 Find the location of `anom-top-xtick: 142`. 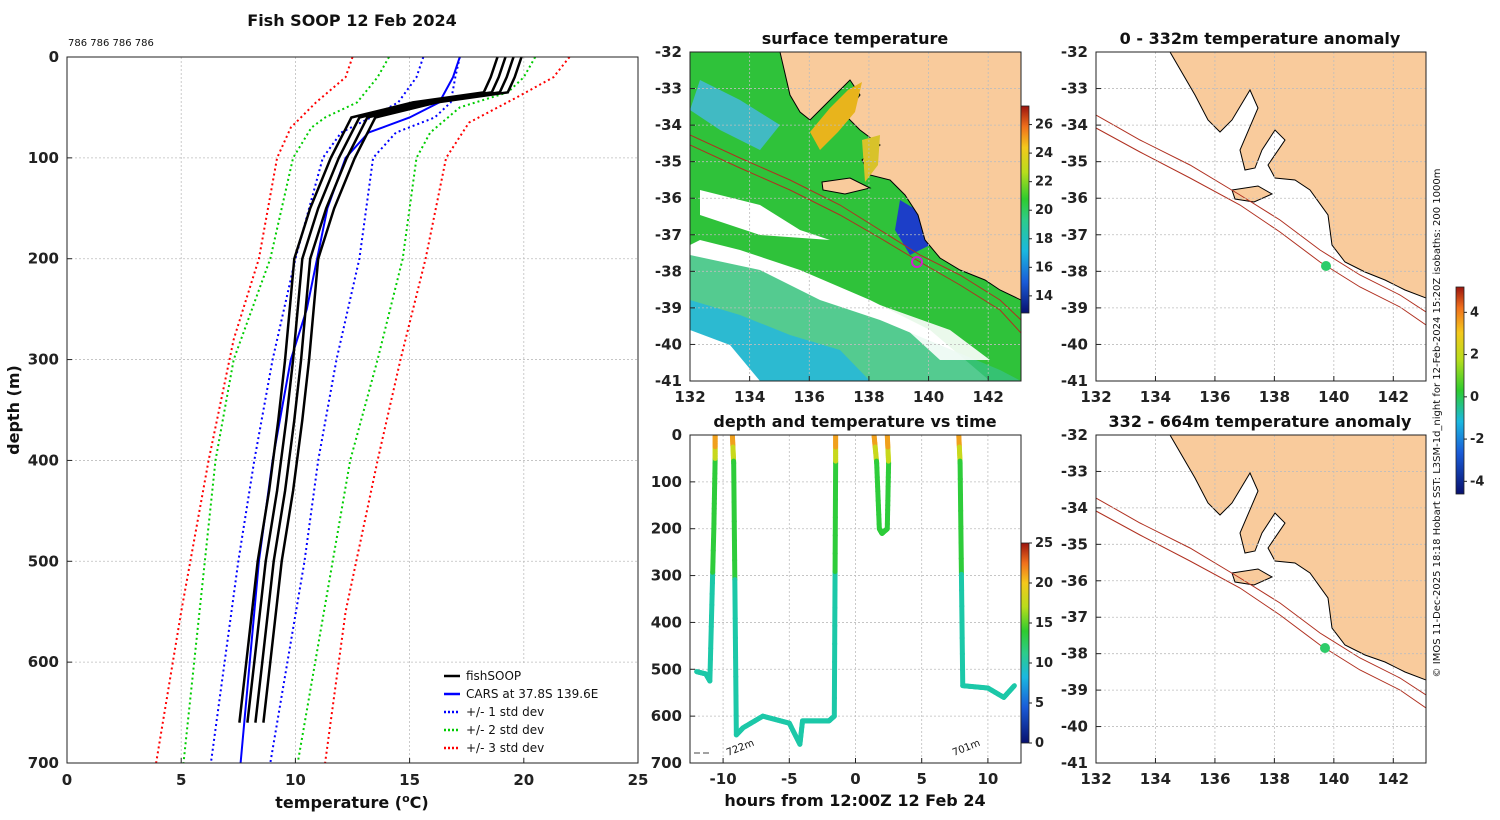

anom-top-xtick: 142 is located at coordinates (1393, 397).